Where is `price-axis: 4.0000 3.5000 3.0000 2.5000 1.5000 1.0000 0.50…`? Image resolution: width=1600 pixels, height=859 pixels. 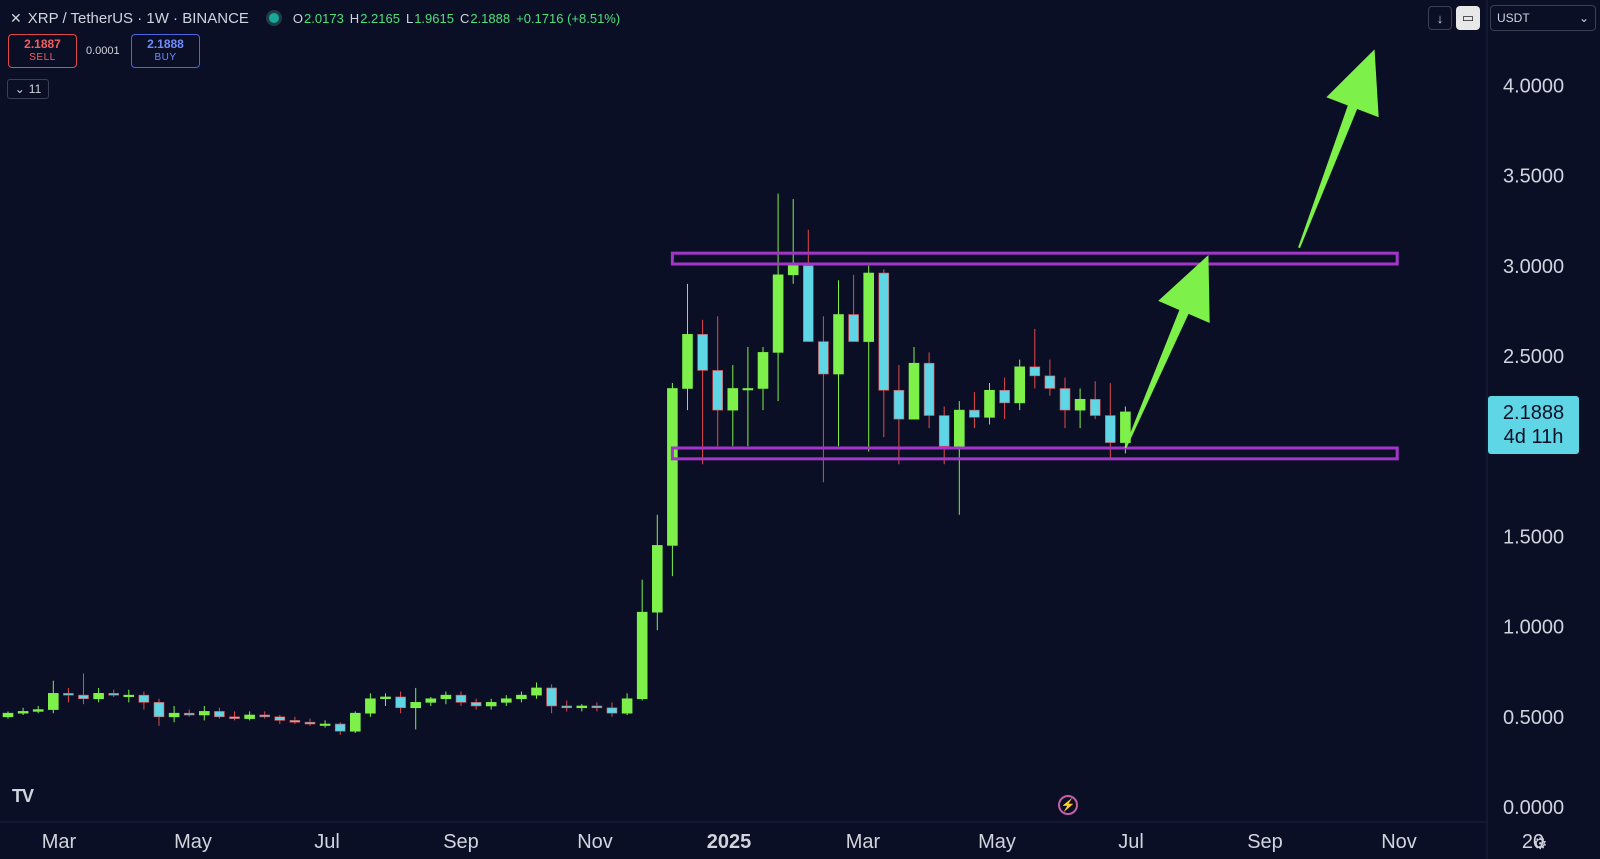 price-axis: 4.0000 3.5000 3.0000 2.5000 1.5000 1.0000 0.50… is located at coordinates (1533, 447).